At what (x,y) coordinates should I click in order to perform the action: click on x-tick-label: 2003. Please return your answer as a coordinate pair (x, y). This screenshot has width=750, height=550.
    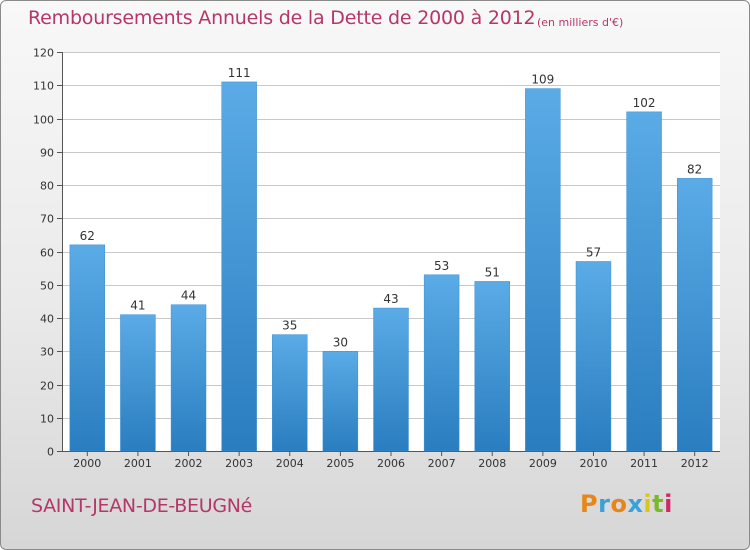
    Looking at the image, I should click on (239, 463).